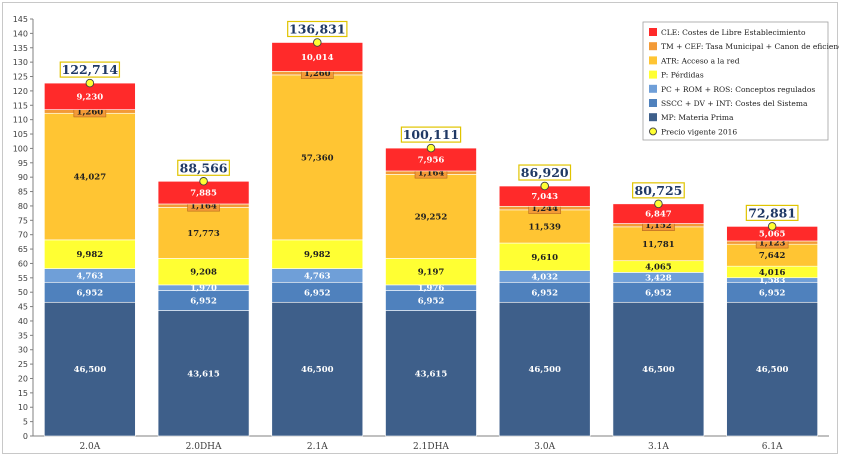  What do you see at coordinates (23, 163) in the screenshot?
I see `y-tick-label: 95` at bounding box center [23, 163].